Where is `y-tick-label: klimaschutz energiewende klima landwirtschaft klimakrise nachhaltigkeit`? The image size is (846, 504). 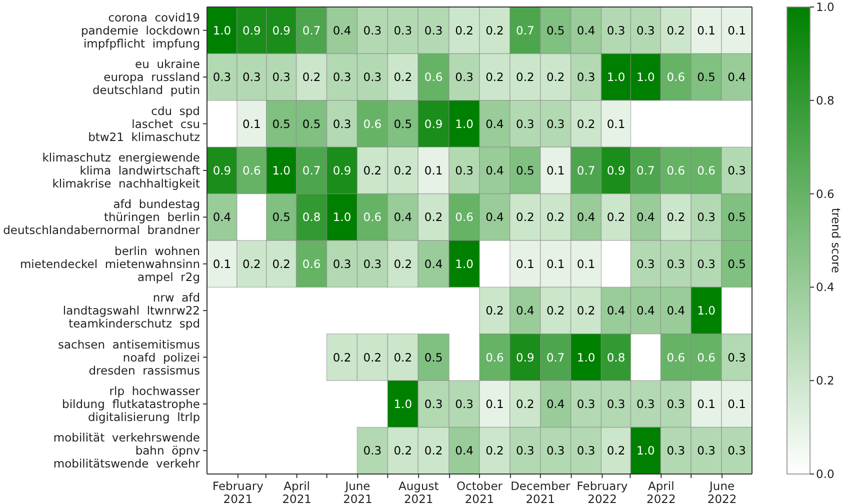
y-tick-label: klimaschutz energiewende klima landwirtschaft klimakrise nachhaltigkeit is located at coordinates (121, 170).